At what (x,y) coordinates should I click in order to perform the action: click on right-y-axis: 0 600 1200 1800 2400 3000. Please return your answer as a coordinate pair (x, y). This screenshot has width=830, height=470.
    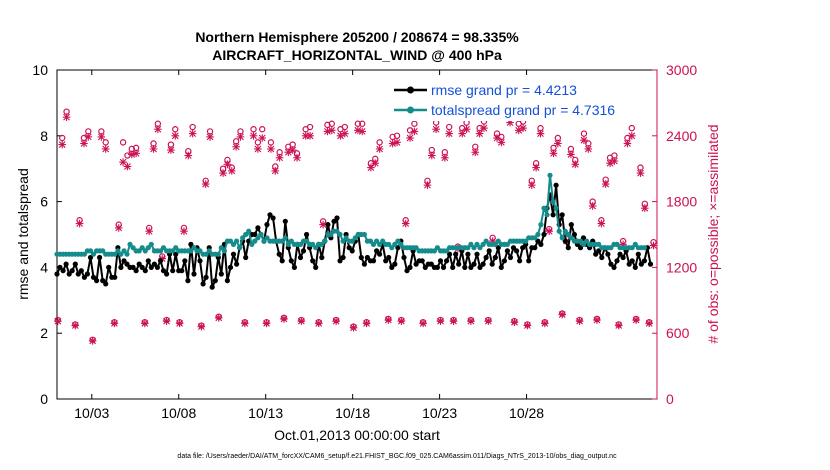
    Looking at the image, I should click on (674, 234).